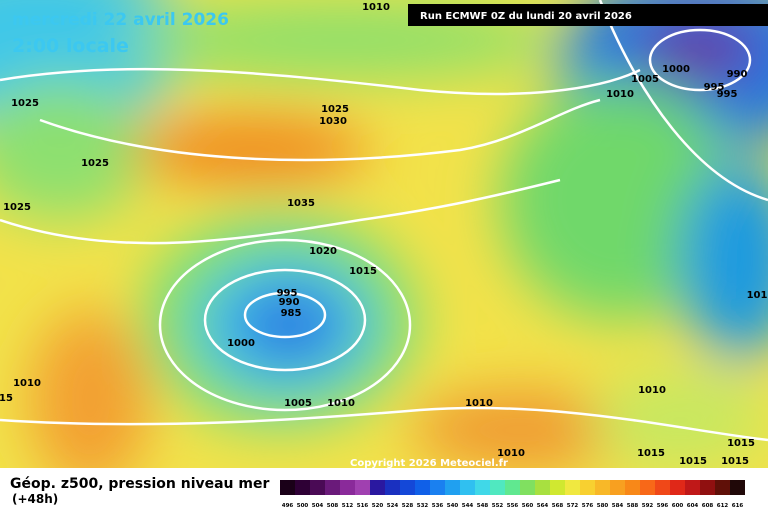 The image size is (768, 512). Describe the element at coordinates (543, 506) in the screenshot. I see `scale-label: 564` at that location.